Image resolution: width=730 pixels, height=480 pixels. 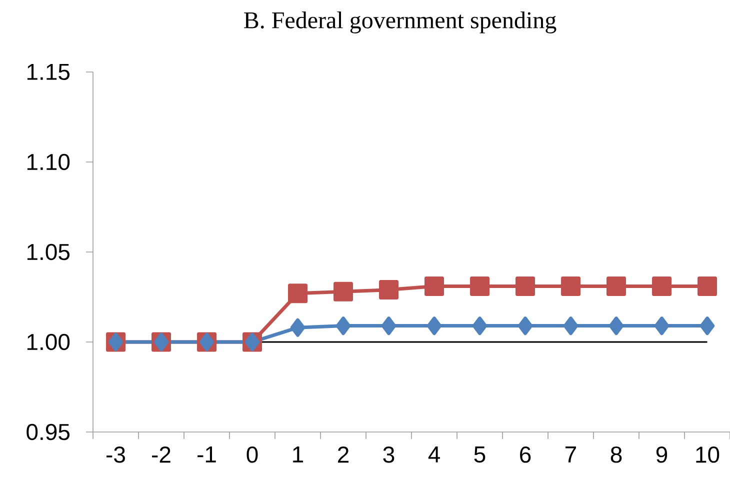 I want to click on x-tick-label: 2, so click(x=343, y=454).